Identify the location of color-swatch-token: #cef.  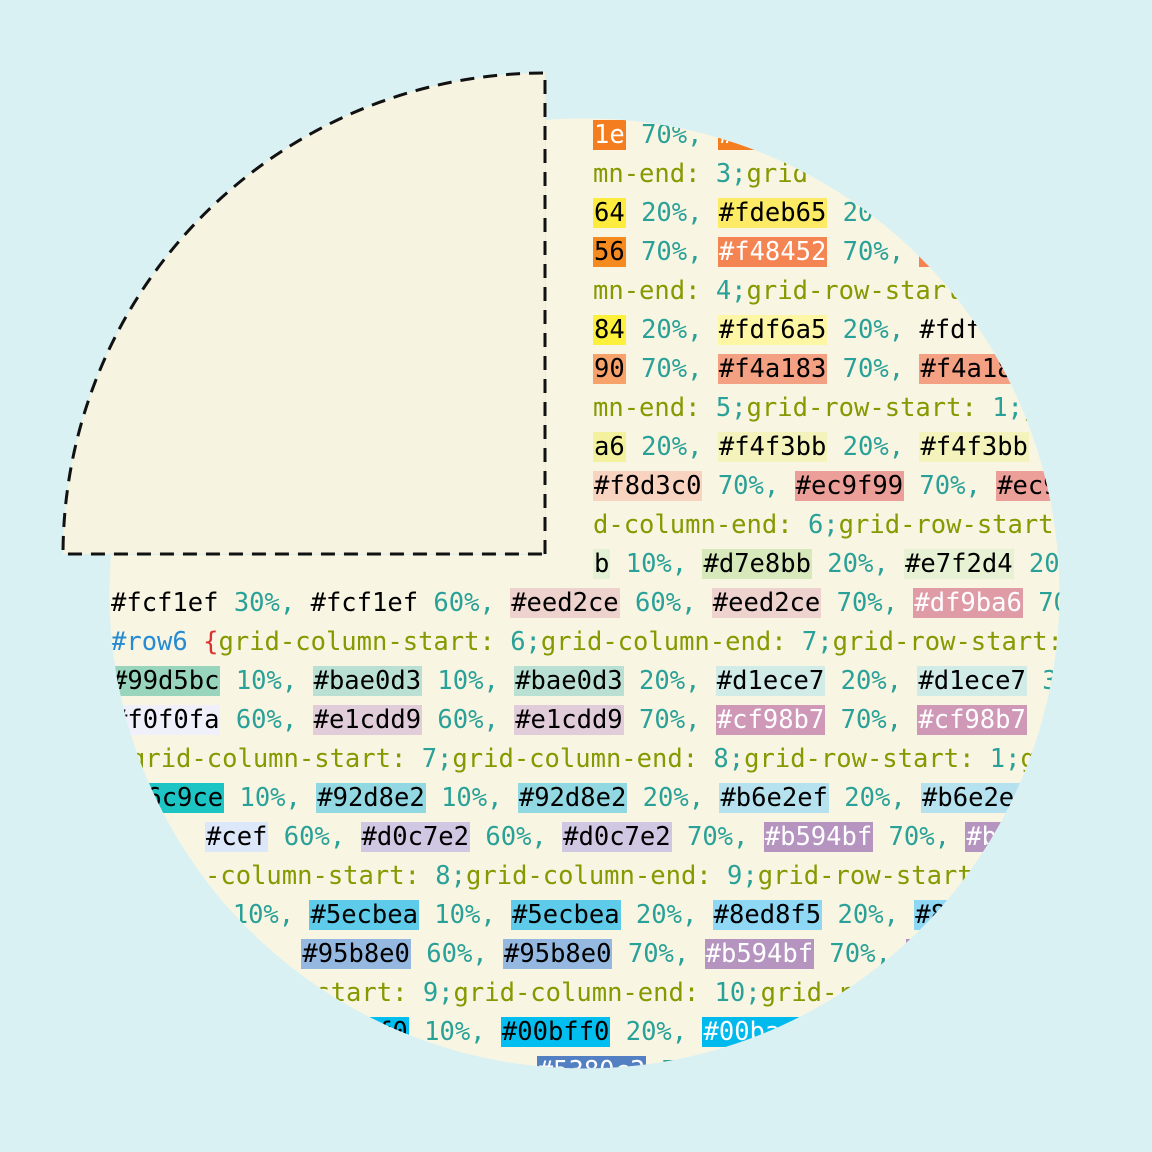
(237, 837).